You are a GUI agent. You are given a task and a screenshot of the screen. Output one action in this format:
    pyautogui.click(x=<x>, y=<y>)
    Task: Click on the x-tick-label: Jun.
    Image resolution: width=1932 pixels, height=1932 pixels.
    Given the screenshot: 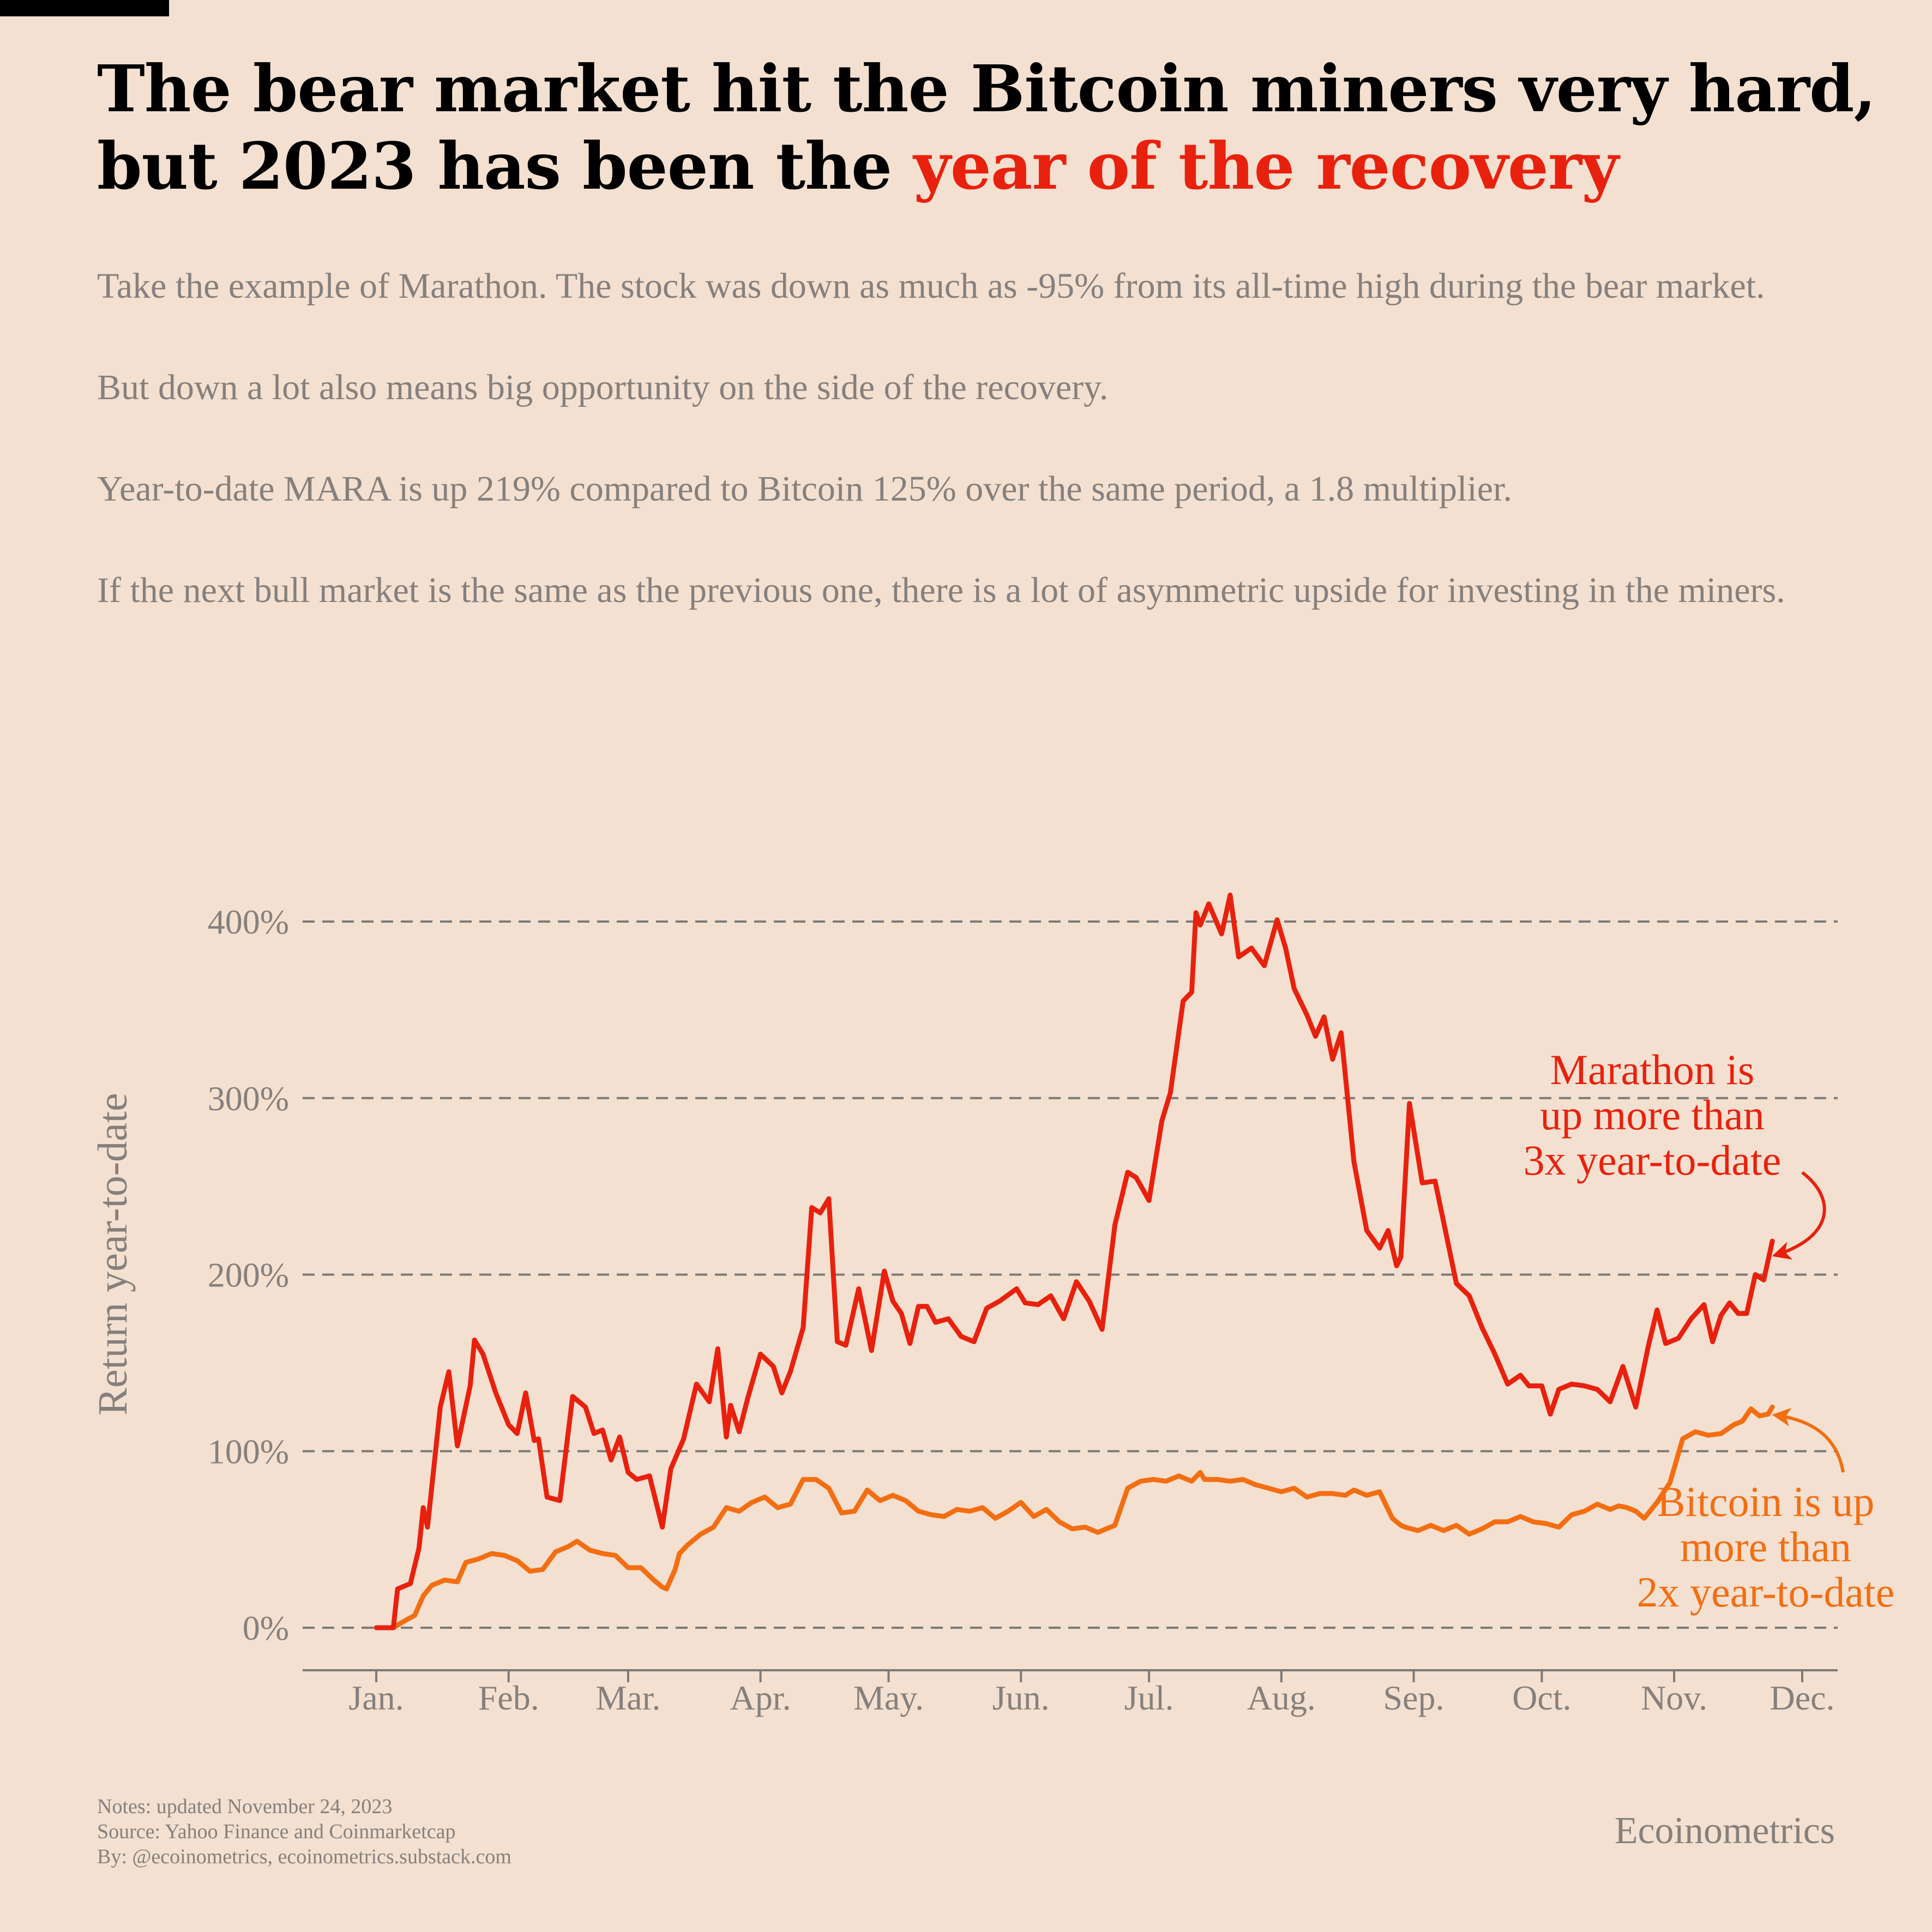 What is the action you would take?
    pyautogui.click(x=1021, y=1697)
    